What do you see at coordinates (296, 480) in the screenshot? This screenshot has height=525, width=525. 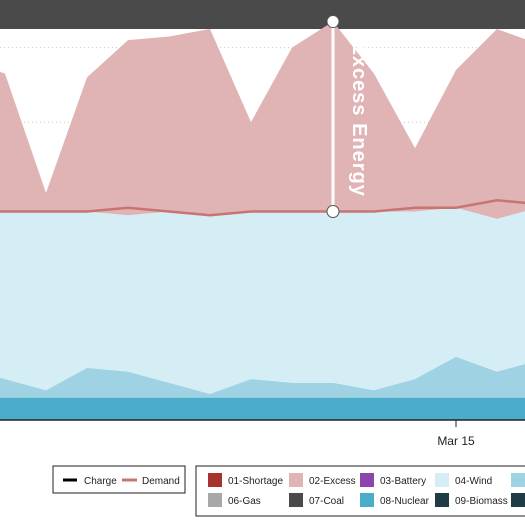 I see `legend-excess-swatch` at bounding box center [296, 480].